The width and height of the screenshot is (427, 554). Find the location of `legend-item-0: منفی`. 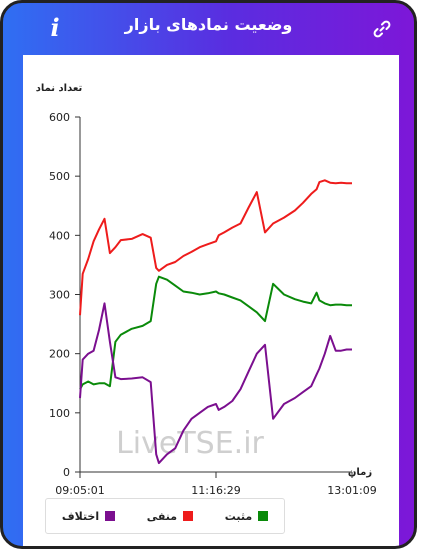

legend-item-0: منفی is located at coordinates (170, 516).